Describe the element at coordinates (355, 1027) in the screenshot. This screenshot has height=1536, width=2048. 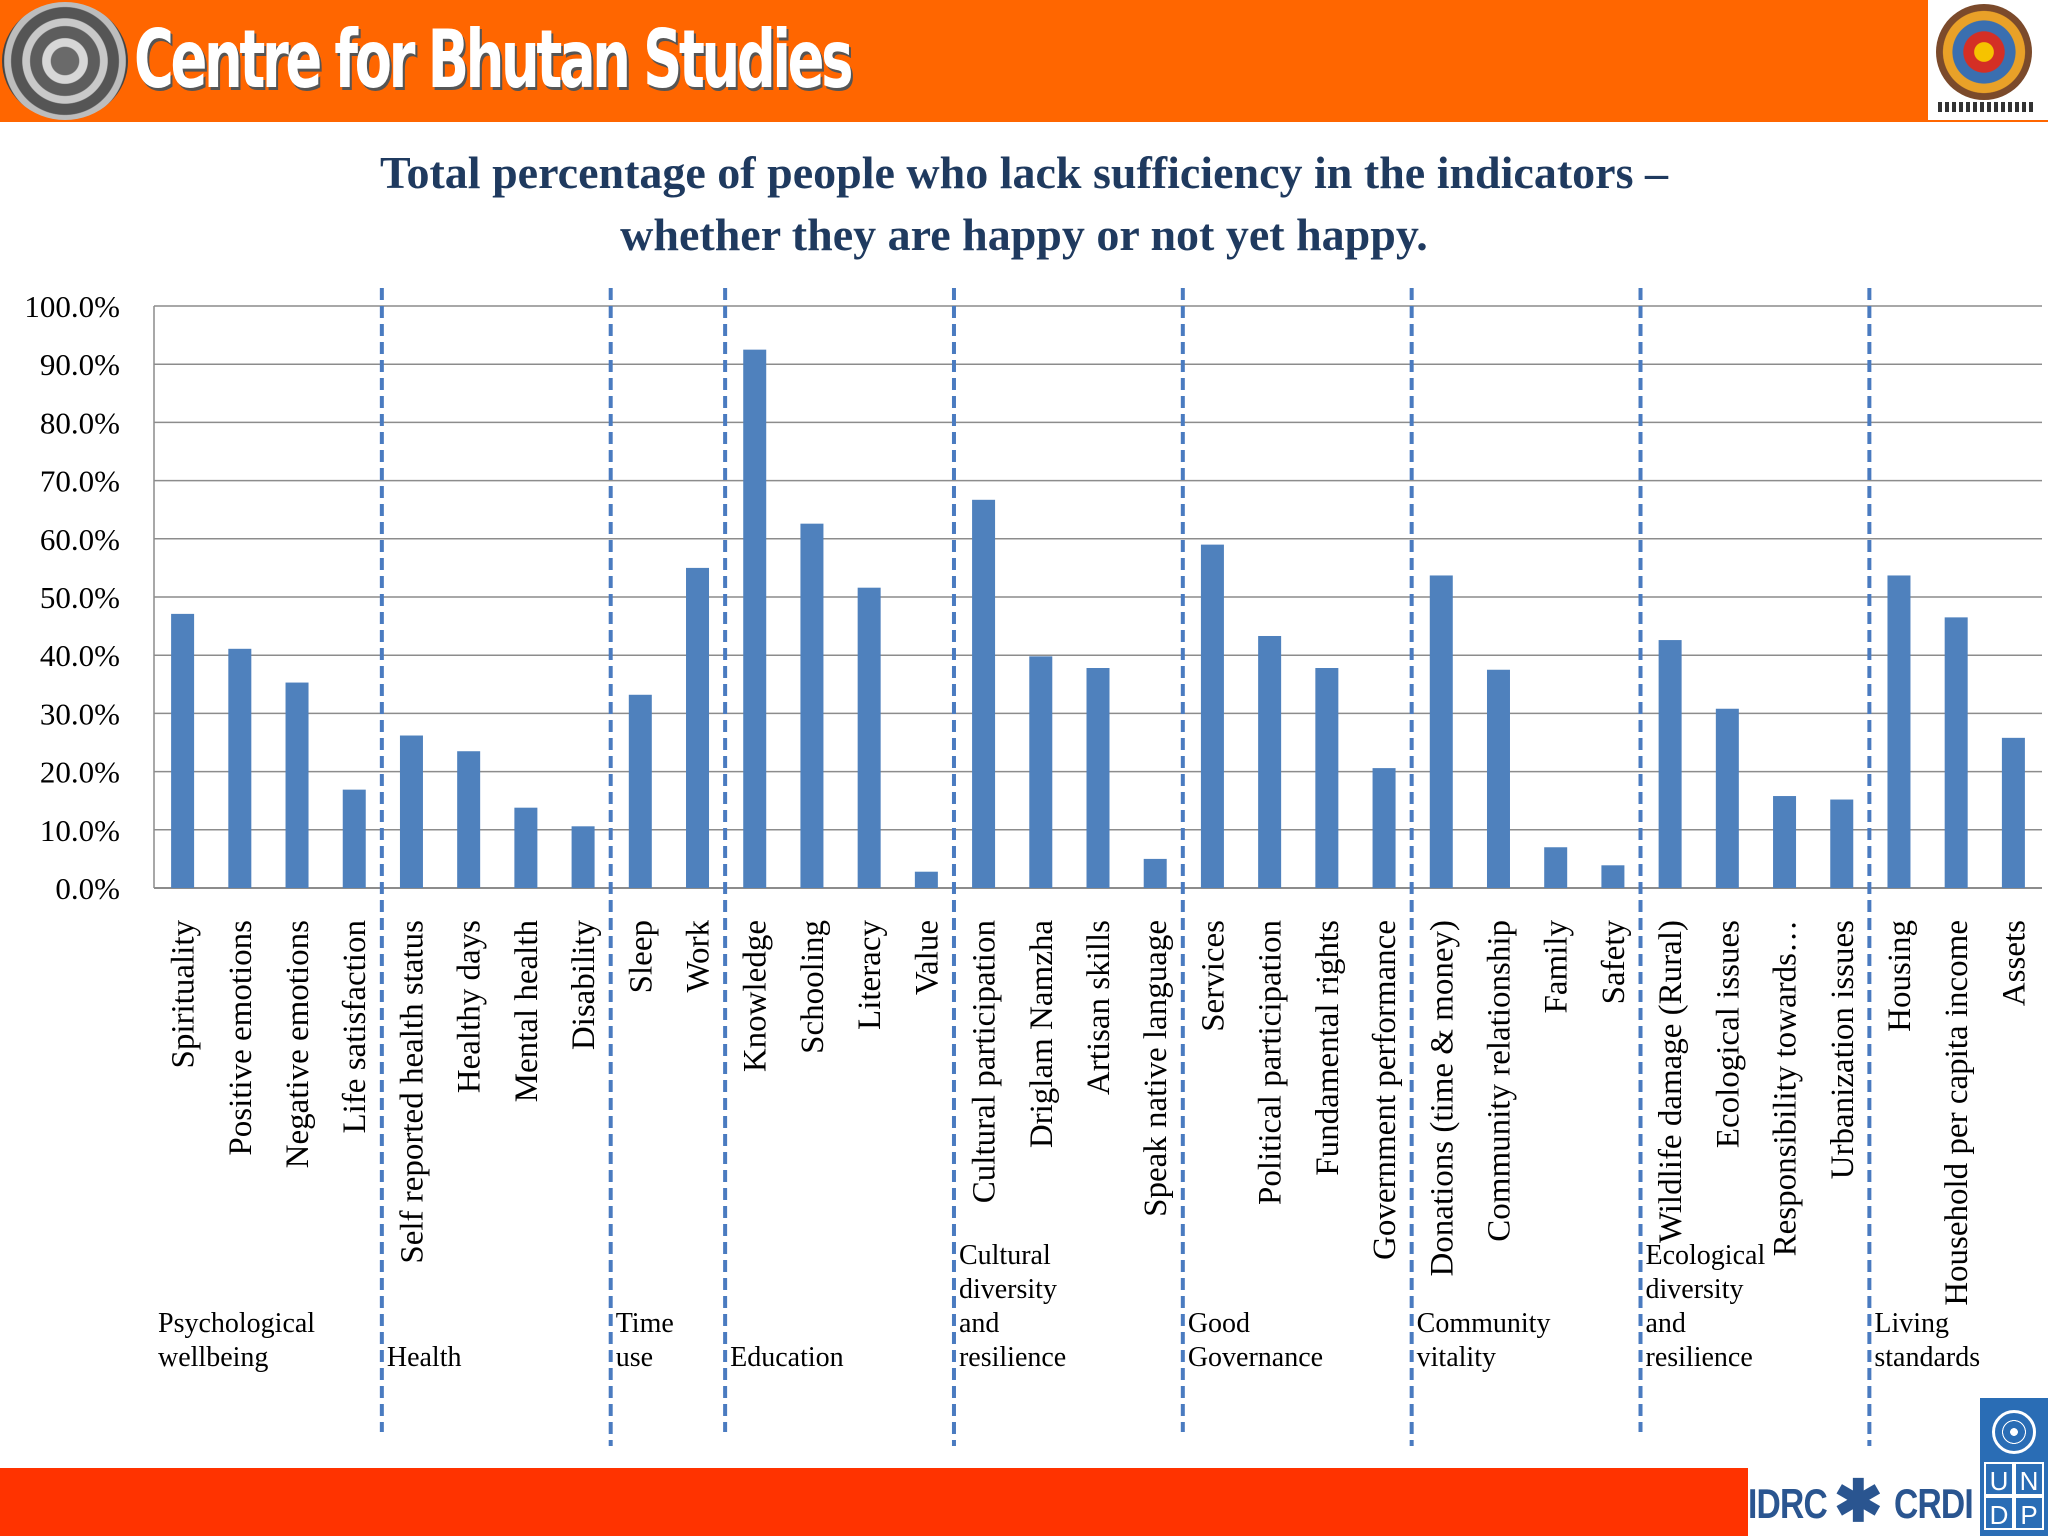
I see `category-label: Life satisfaction` at that location.